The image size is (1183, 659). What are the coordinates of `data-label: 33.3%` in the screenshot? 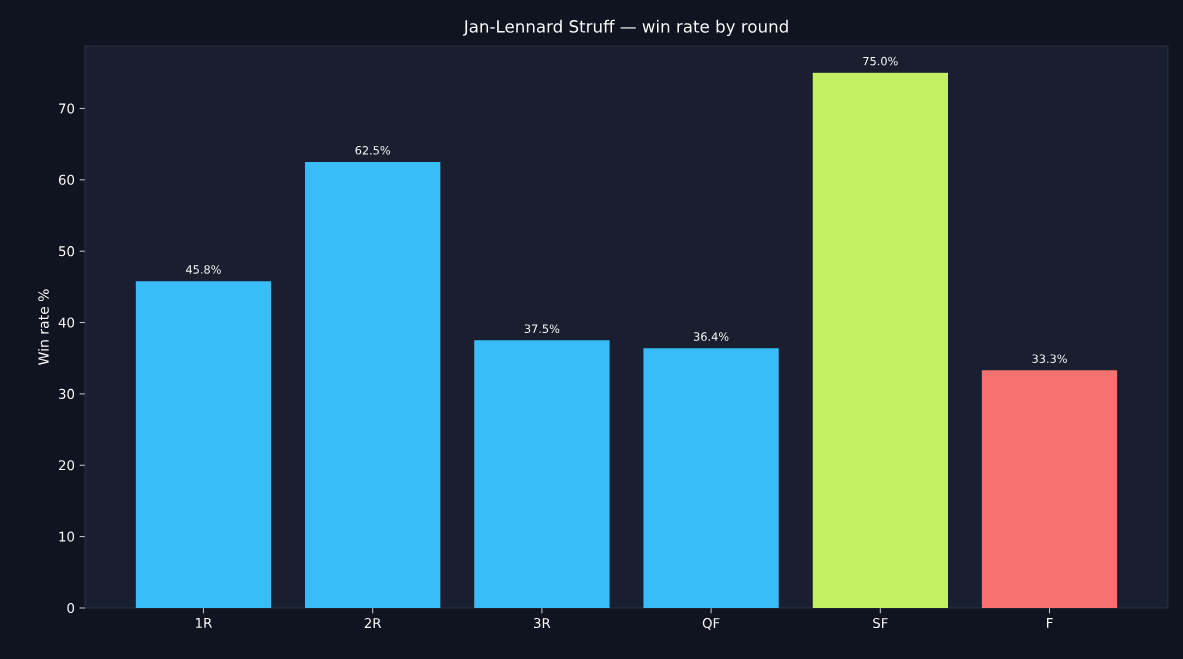 It's located at (1049, 358).